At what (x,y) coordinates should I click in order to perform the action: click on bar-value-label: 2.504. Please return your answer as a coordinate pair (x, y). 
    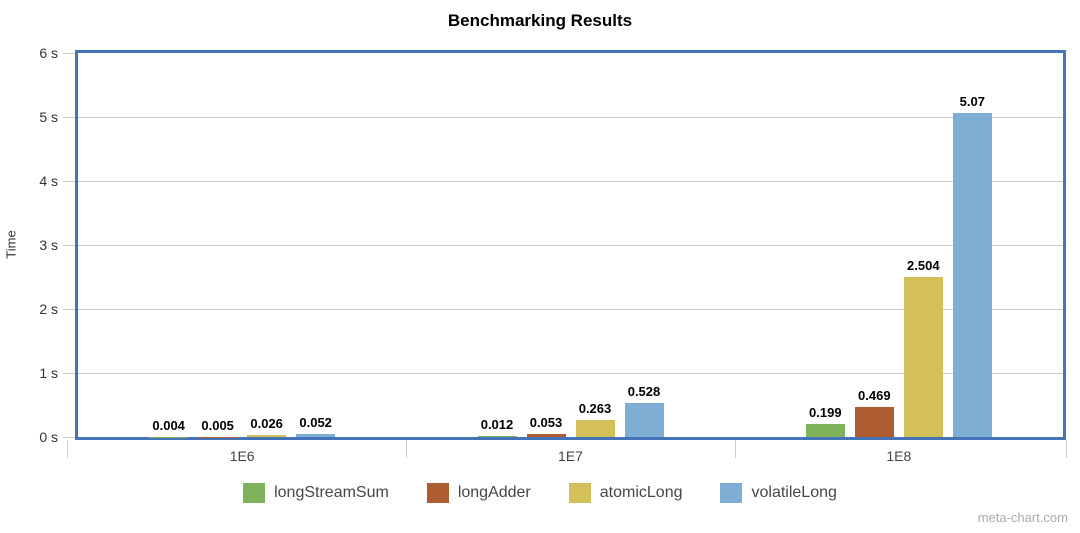
    Looking at the image, I should click on (923, 265).